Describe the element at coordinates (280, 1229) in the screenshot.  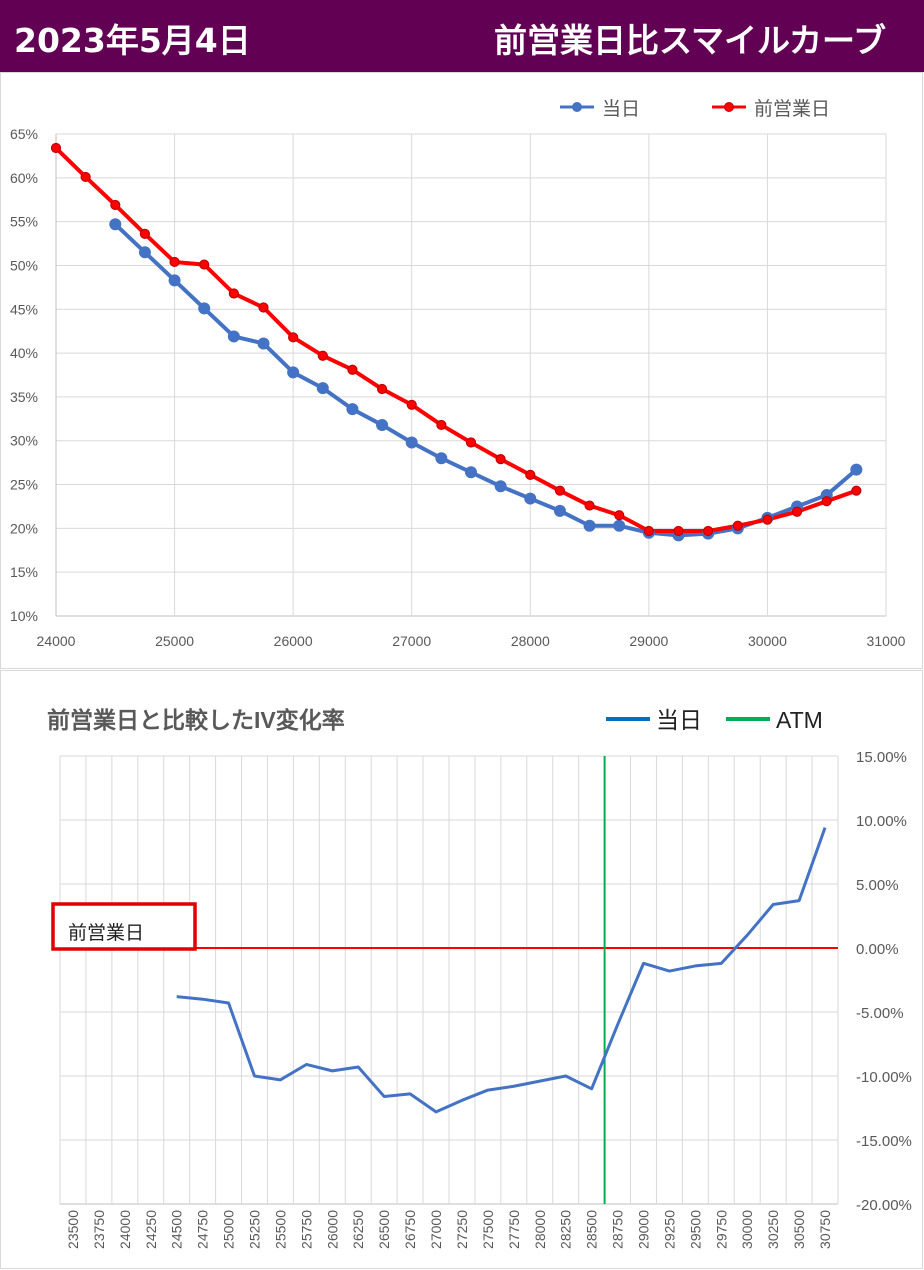
I see `x-tick-label: 25500` at that location.